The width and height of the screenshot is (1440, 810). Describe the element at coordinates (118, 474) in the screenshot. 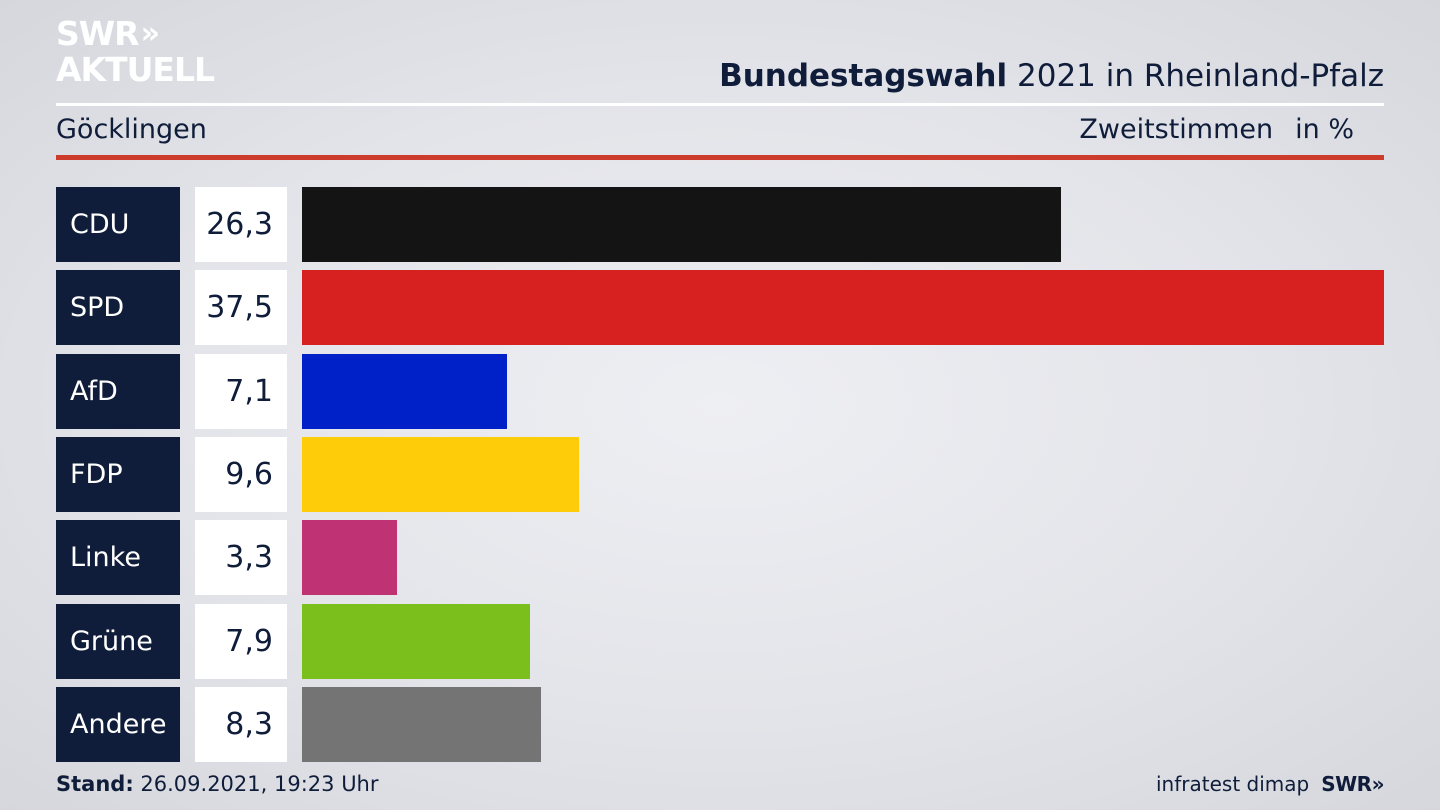

I see `party-label: FDP` at that location.